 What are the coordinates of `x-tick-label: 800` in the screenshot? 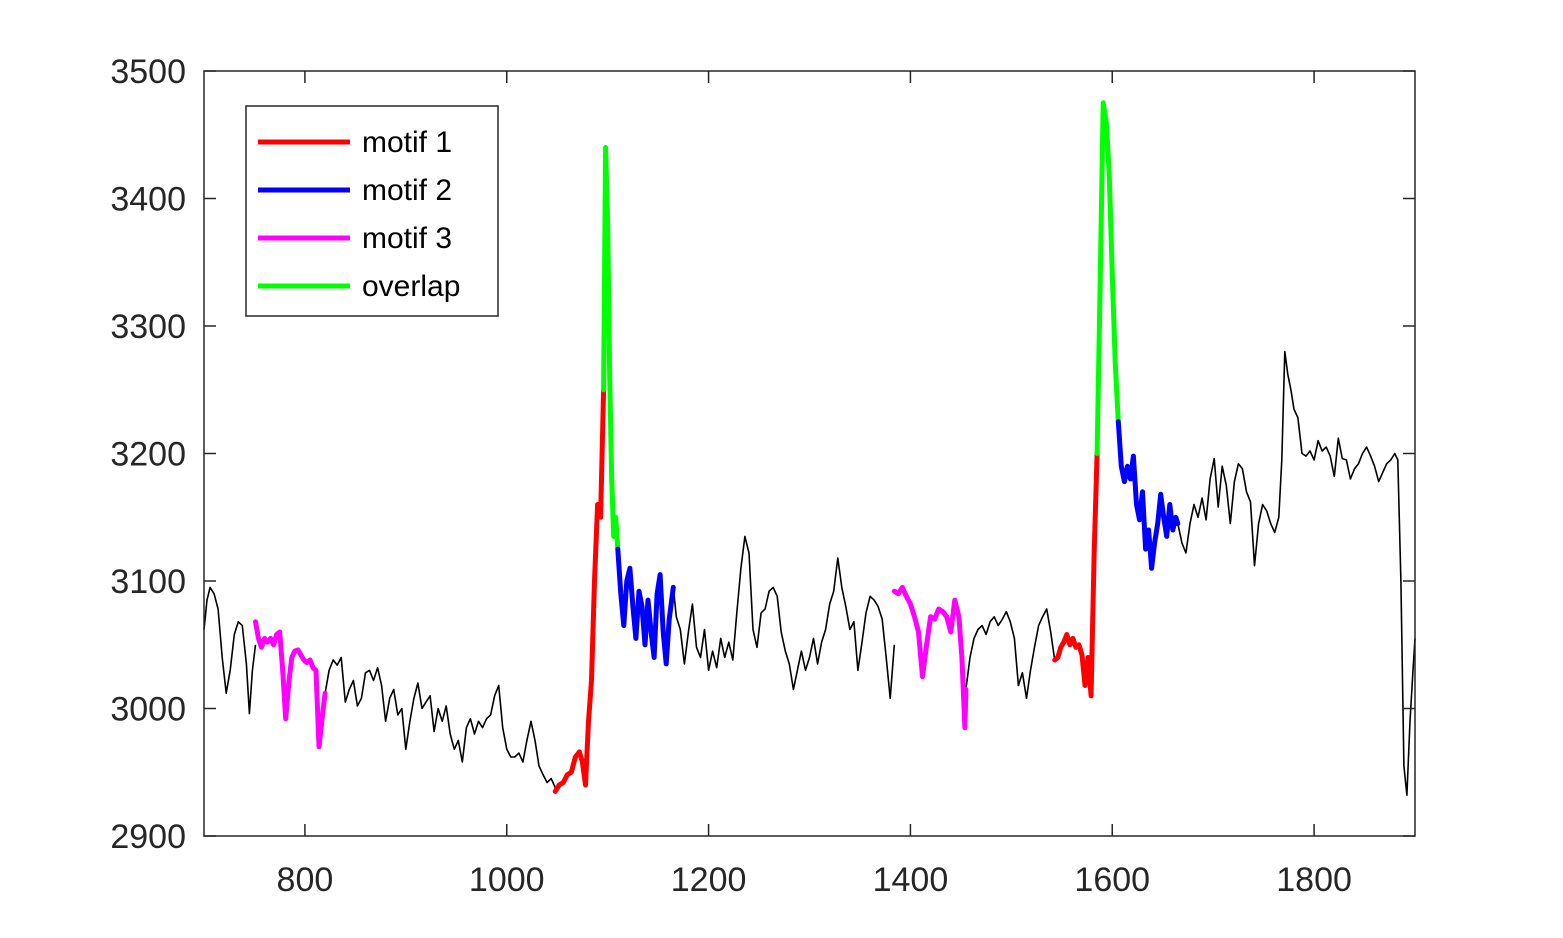 It's located at (305, 880).